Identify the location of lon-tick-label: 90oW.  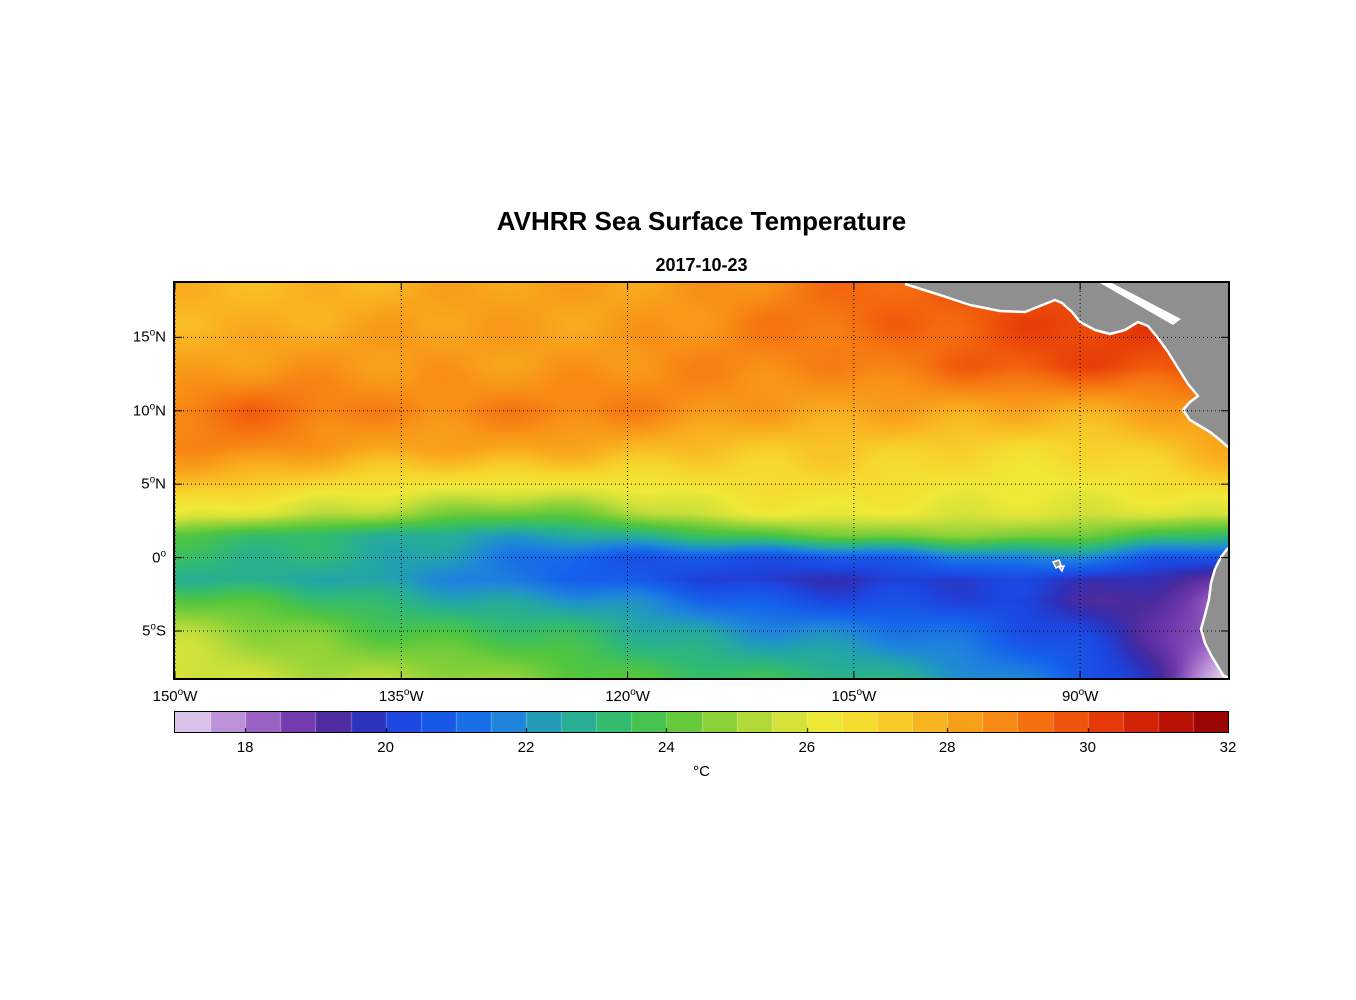
(1080, 696).